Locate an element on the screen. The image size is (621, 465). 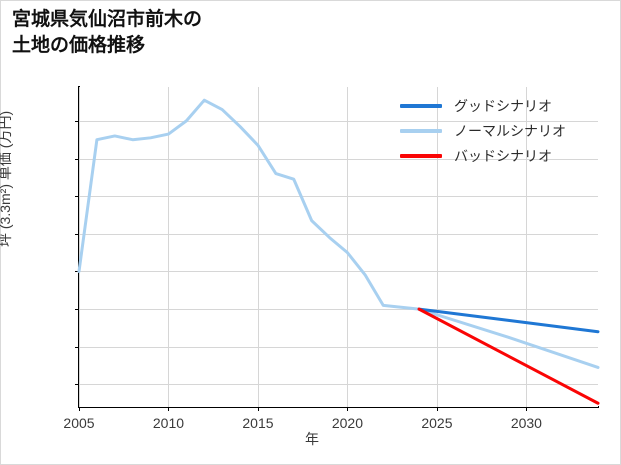
x-tick-label: 2030 is located at coordinates (526, 423).